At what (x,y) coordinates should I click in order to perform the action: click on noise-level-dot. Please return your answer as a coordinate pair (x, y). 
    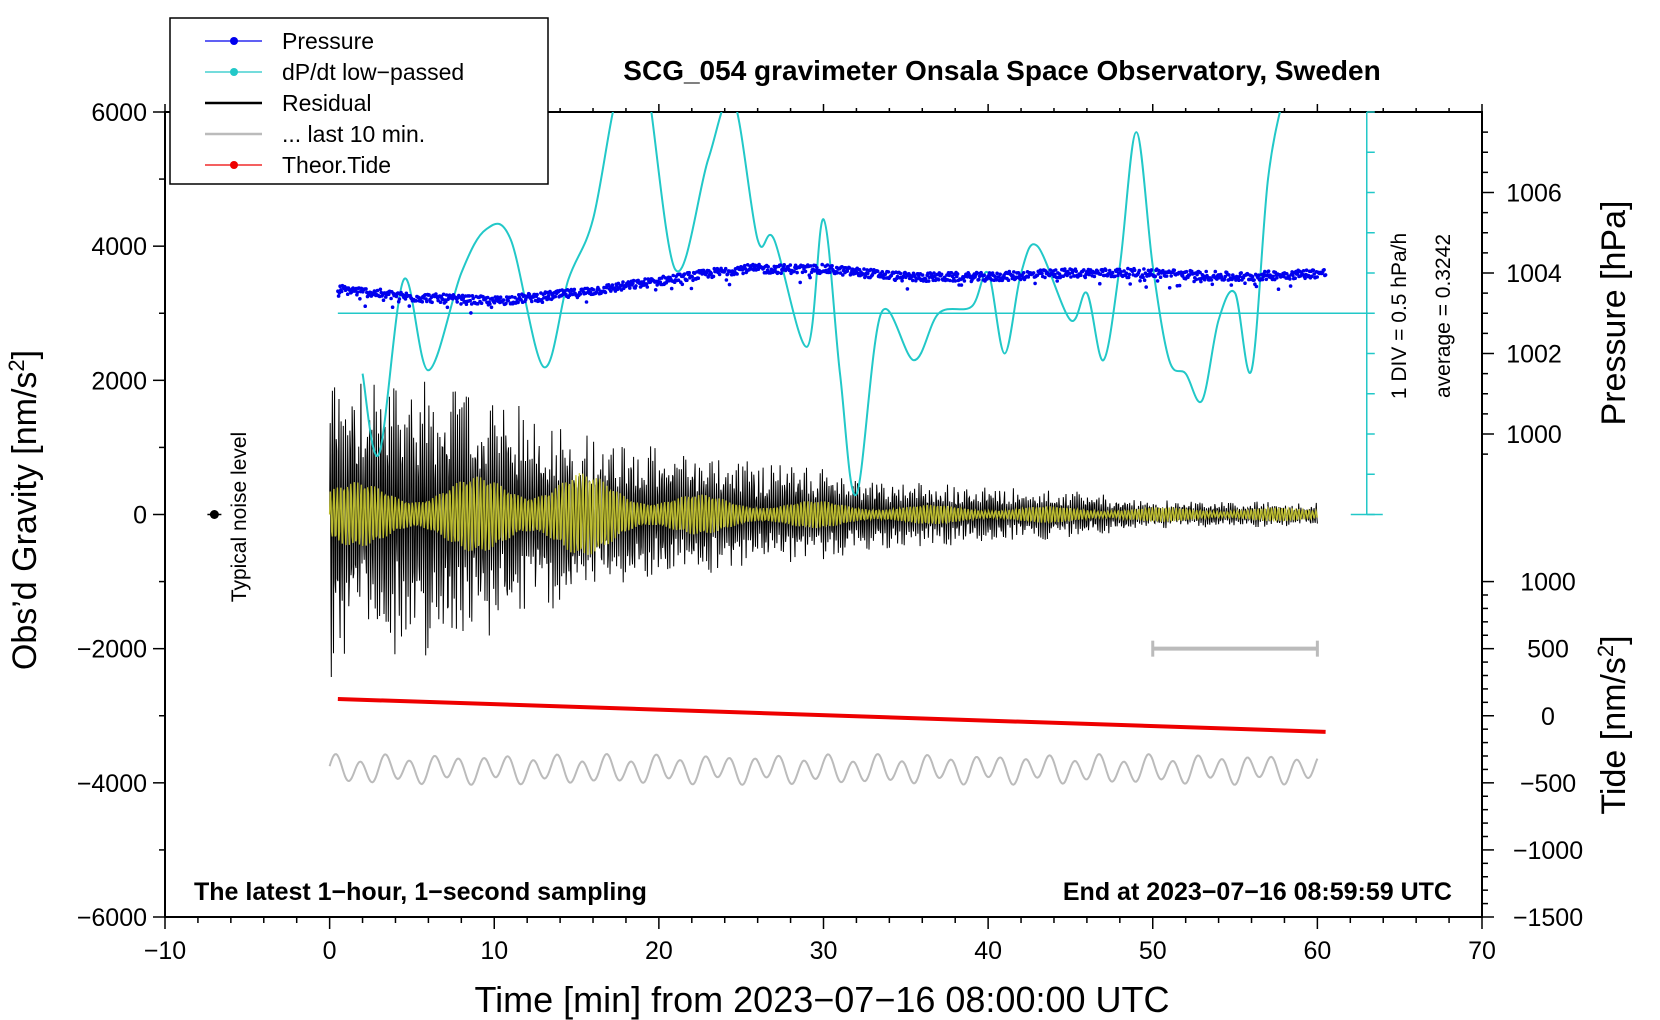
    Looking at the image, I should click on (214, 514).